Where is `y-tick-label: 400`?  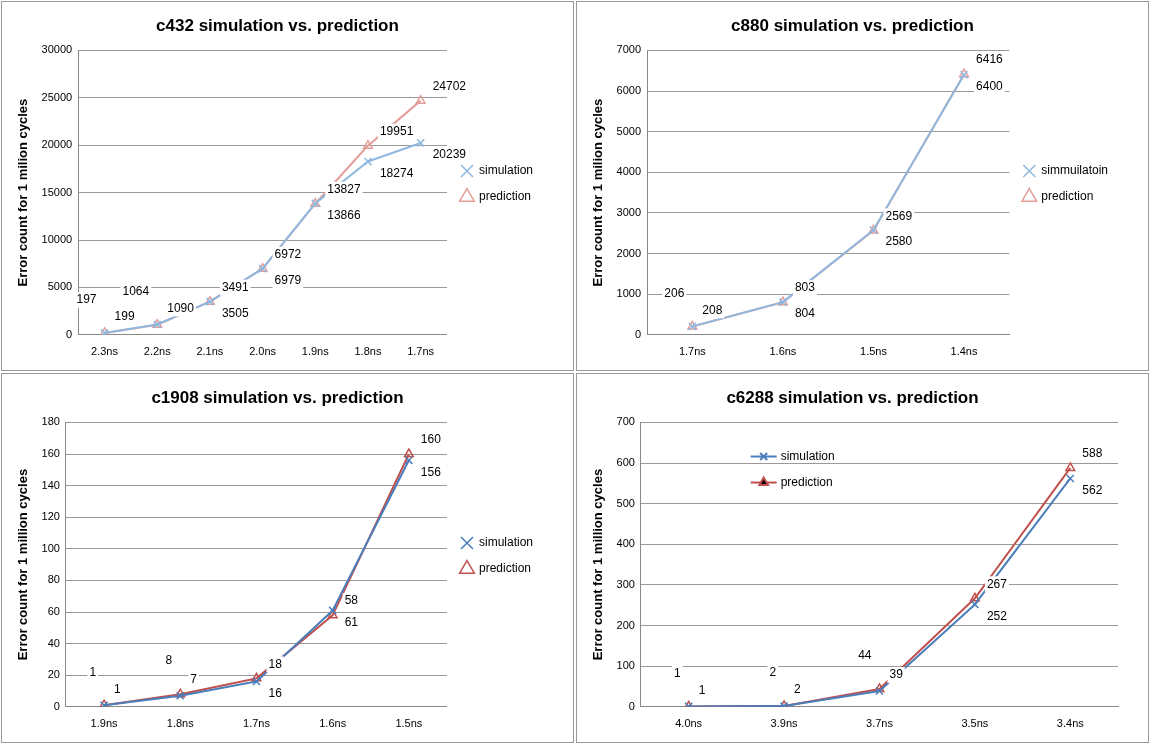 y-tick-label: 400 is located at coordinates (625, 543).